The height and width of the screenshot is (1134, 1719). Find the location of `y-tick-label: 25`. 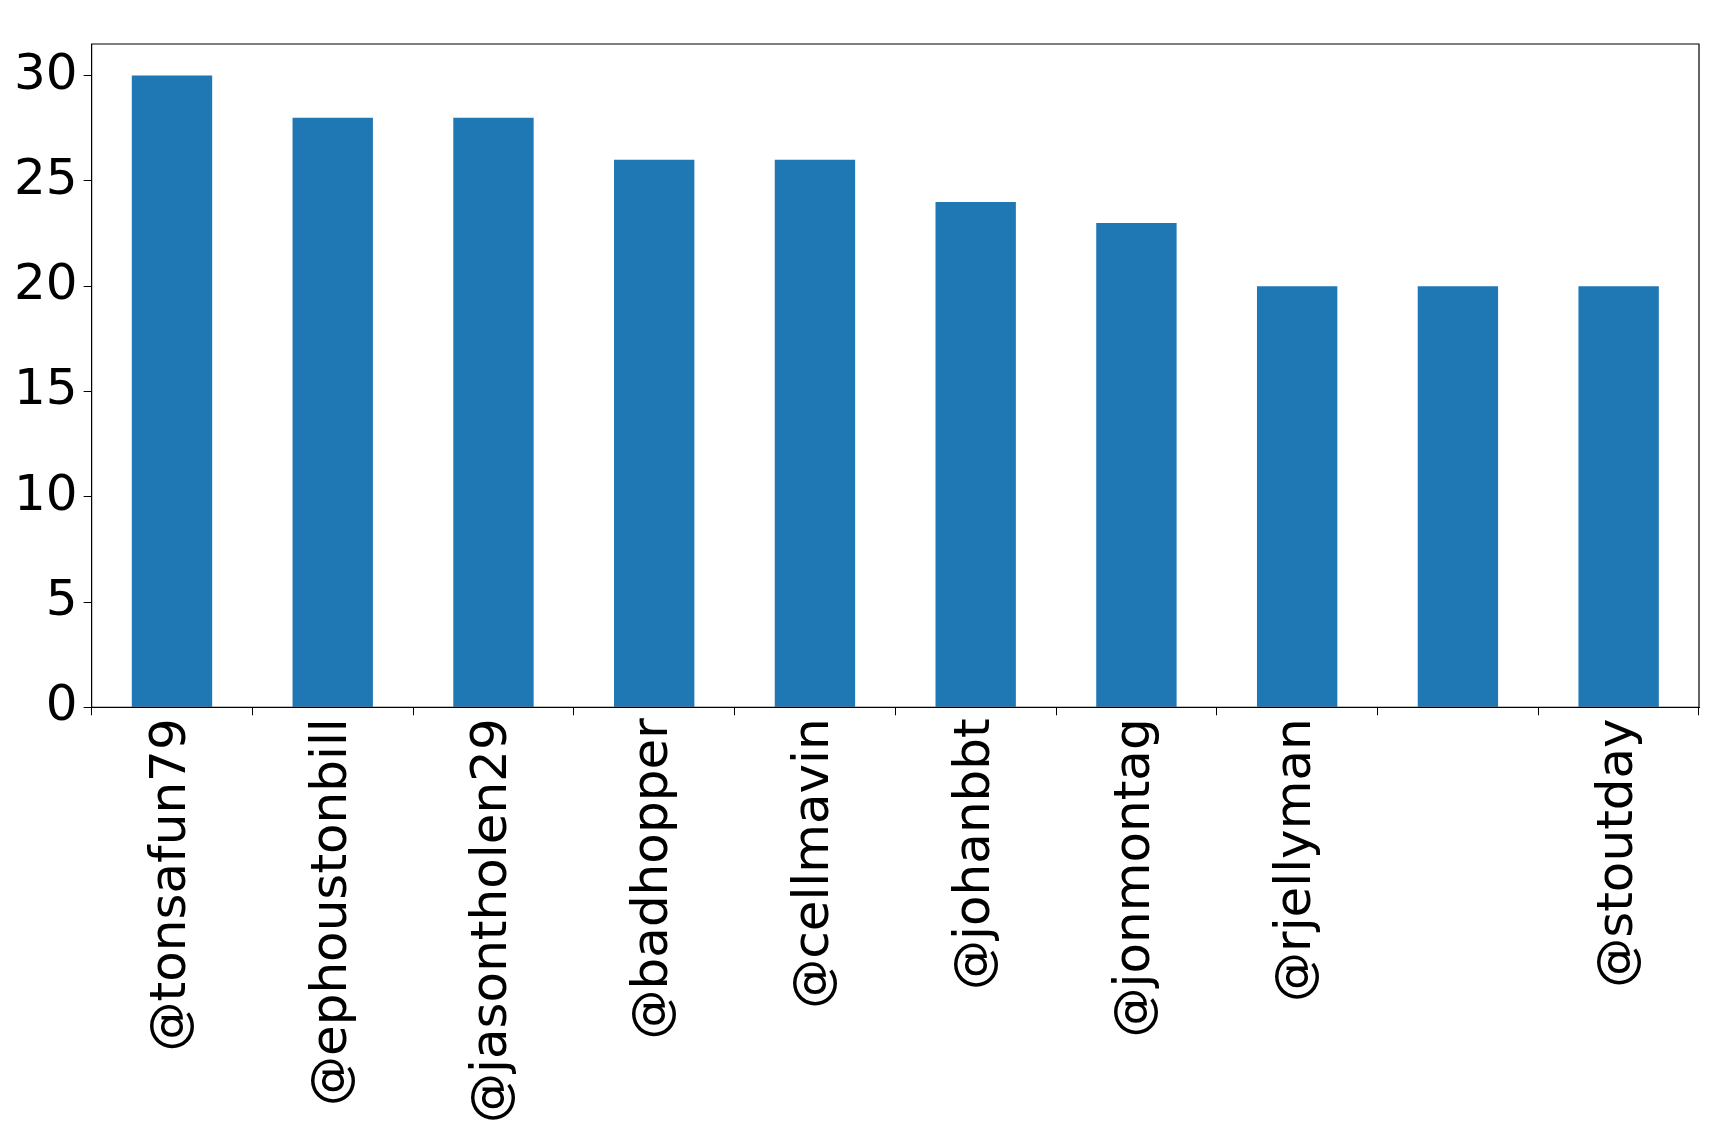

y-tick-label: 25 is located at coordinates (46, 176).